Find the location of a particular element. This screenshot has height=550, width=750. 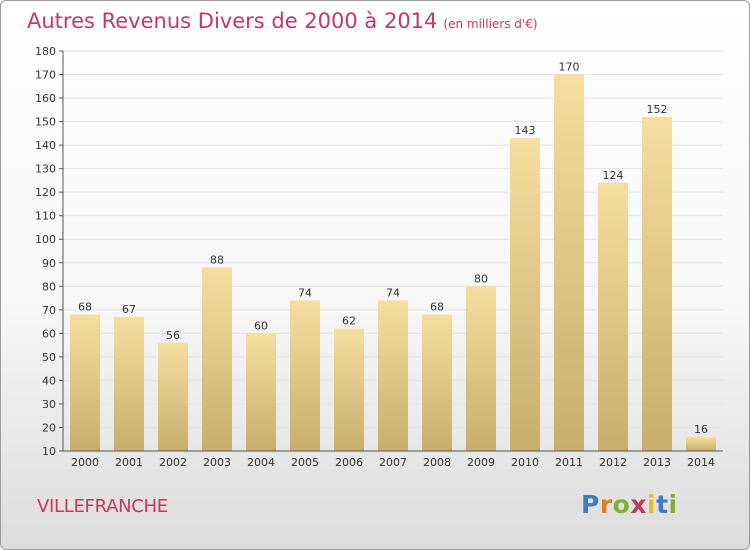

bar-value-label: 143 is located at coordinates (525, 130).